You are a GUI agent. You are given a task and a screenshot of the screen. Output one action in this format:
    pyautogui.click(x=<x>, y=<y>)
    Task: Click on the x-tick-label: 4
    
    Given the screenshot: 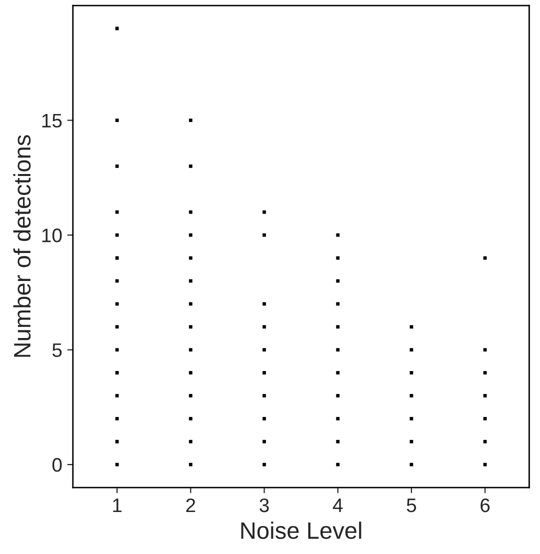 What is the action you would take?
    pyautogui.click(x=337, y=505)
    